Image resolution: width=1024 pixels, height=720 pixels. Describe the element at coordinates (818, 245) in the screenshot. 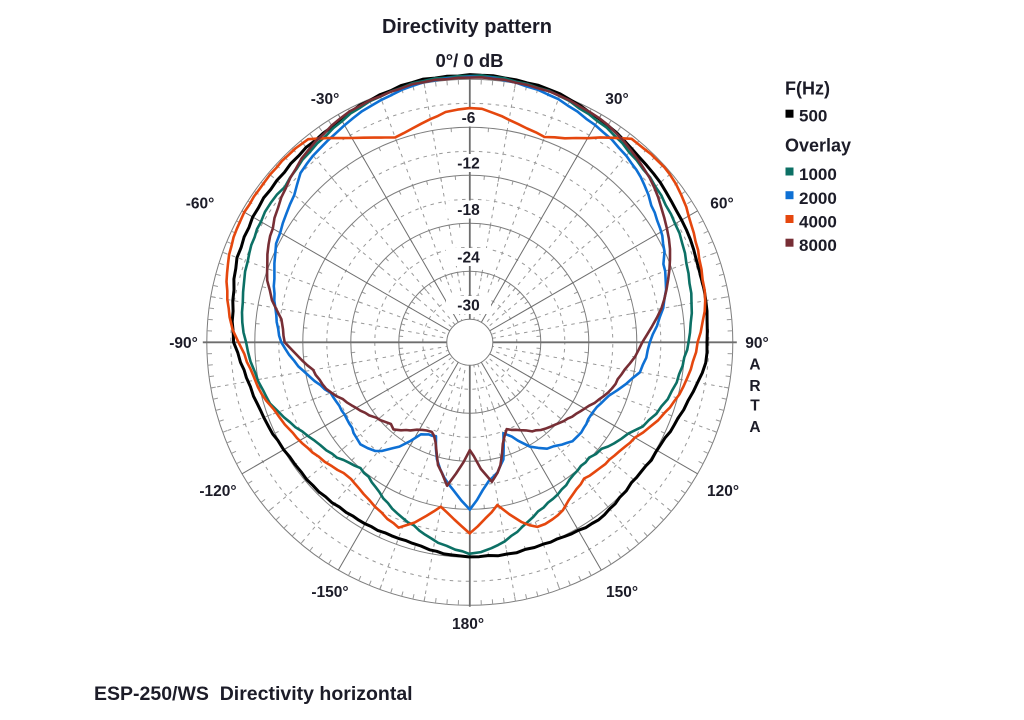

I see `svg-text: 8000` at that location.